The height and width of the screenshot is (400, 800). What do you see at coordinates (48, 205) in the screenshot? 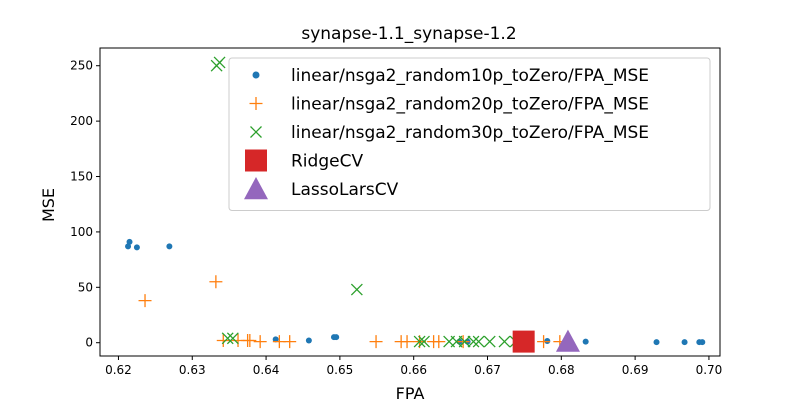
I see `y-axis-label: MSE` at bounding box center [48, 205].